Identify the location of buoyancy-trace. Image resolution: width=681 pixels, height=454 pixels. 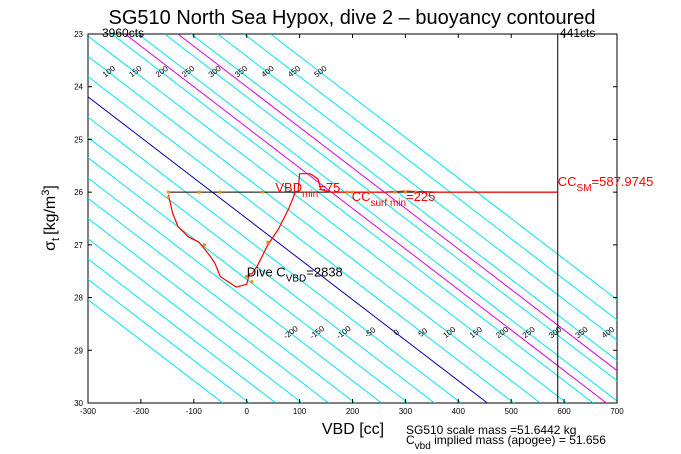
(231, 239).